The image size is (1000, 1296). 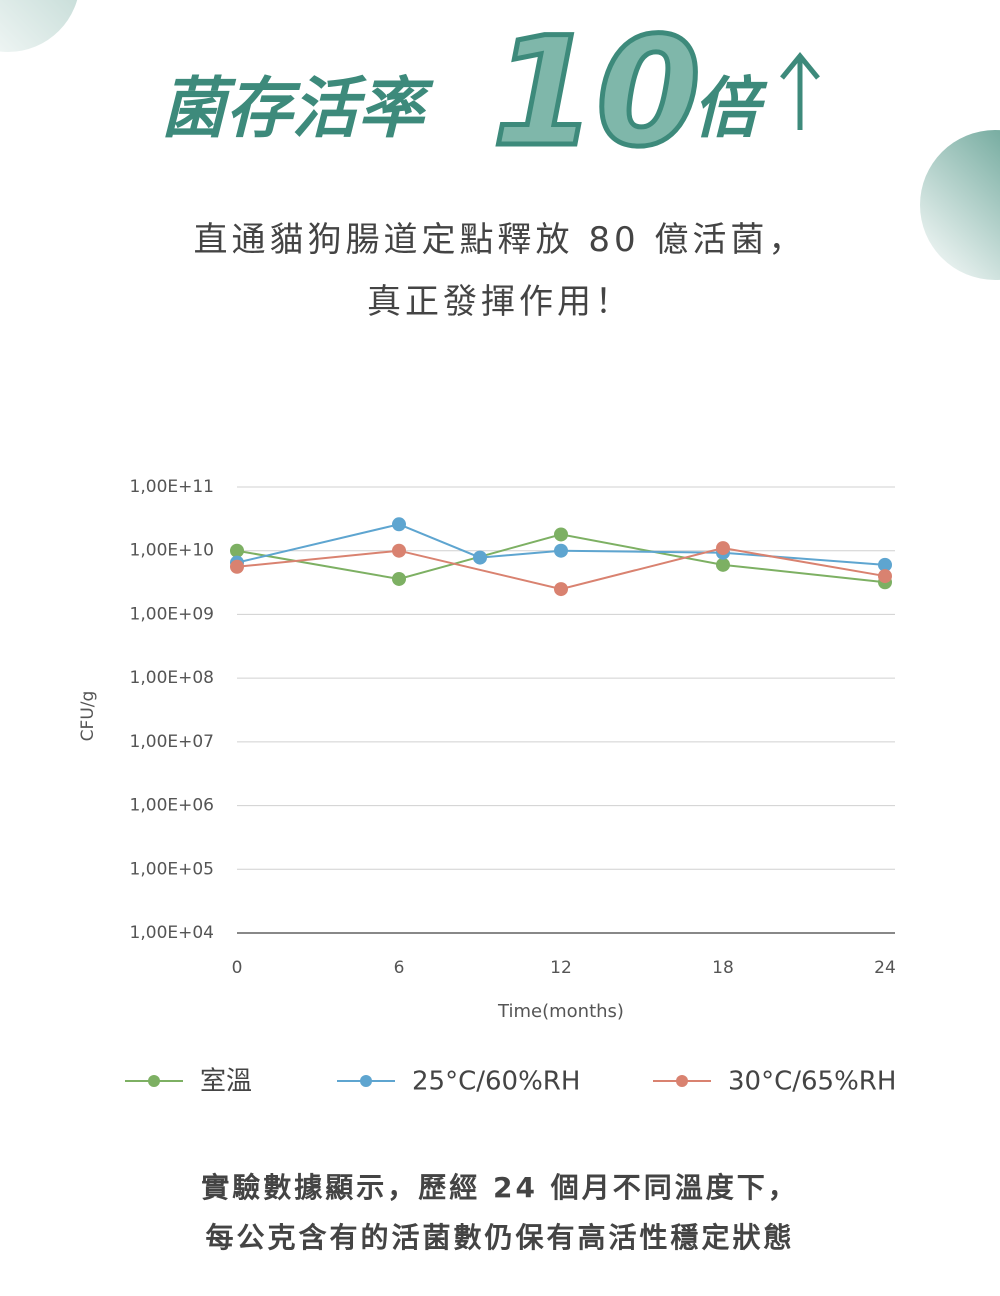 What do you see at coordinates (496, 1082) in the screenshot?
I see `legend-label: 25°C/60%RH` at bounding box center [496, 1082].